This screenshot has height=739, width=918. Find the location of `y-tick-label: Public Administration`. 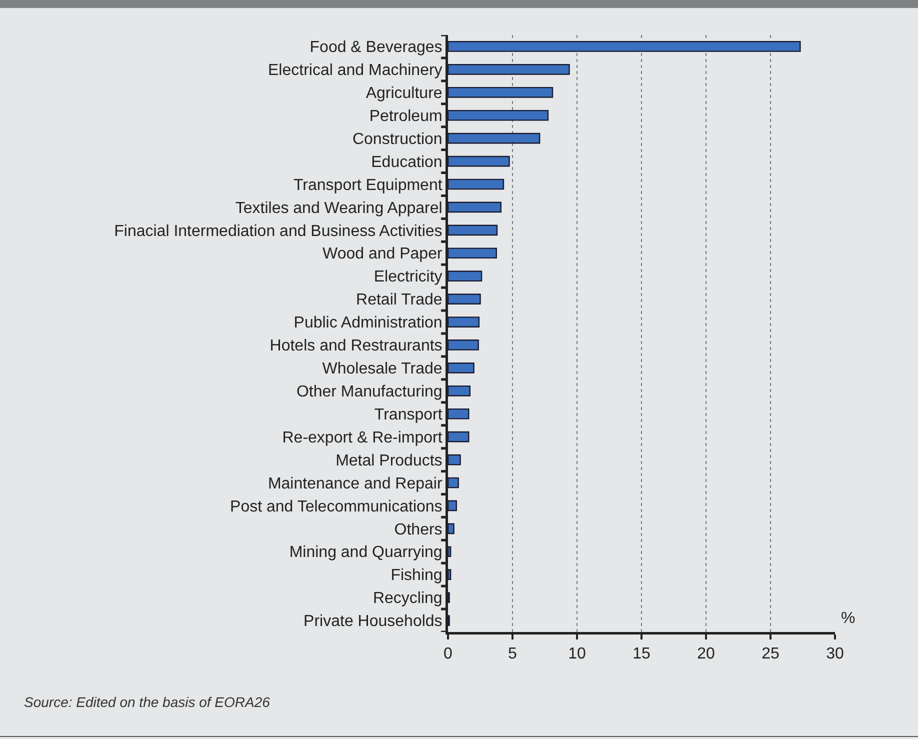

y-tick-label: Public Administration is located at coordinates (368, 323).